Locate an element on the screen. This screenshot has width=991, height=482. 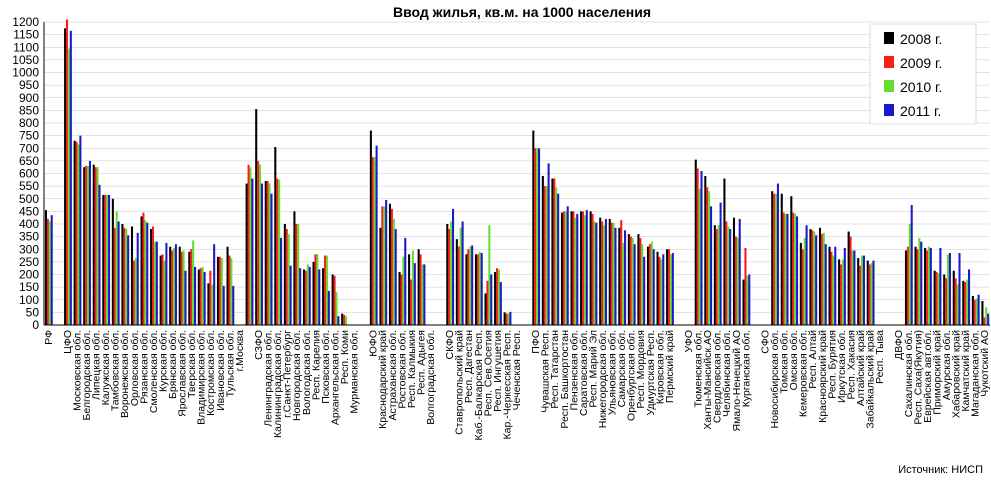
x-tick-label: Иркутская обл. is located at coordinates (842, 366).